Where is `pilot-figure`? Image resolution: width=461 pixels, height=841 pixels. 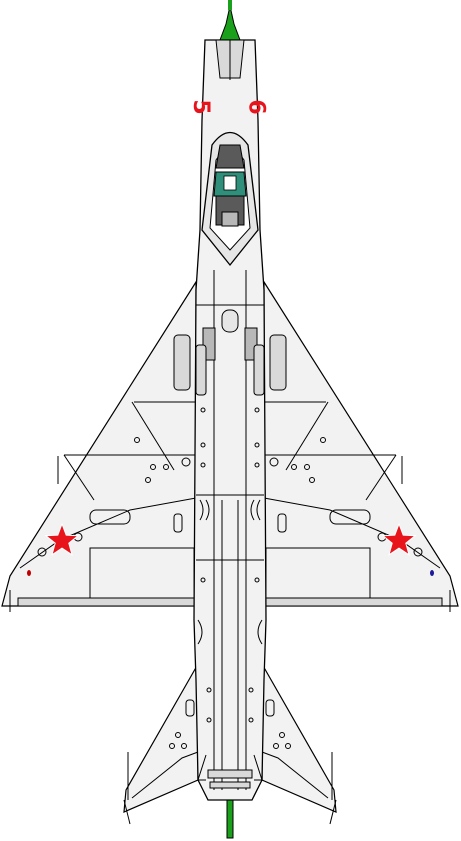
pilot-figure is located at coordinates (230, 184).